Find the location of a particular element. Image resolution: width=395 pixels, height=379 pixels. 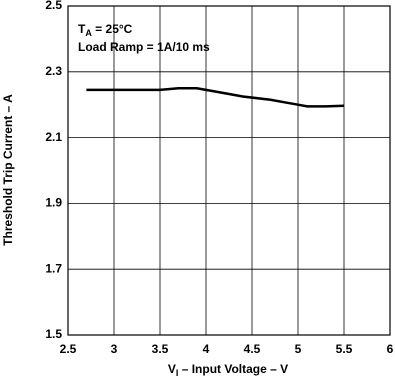

y-tick-label: 1.5 is located at coordinates (53, 334).